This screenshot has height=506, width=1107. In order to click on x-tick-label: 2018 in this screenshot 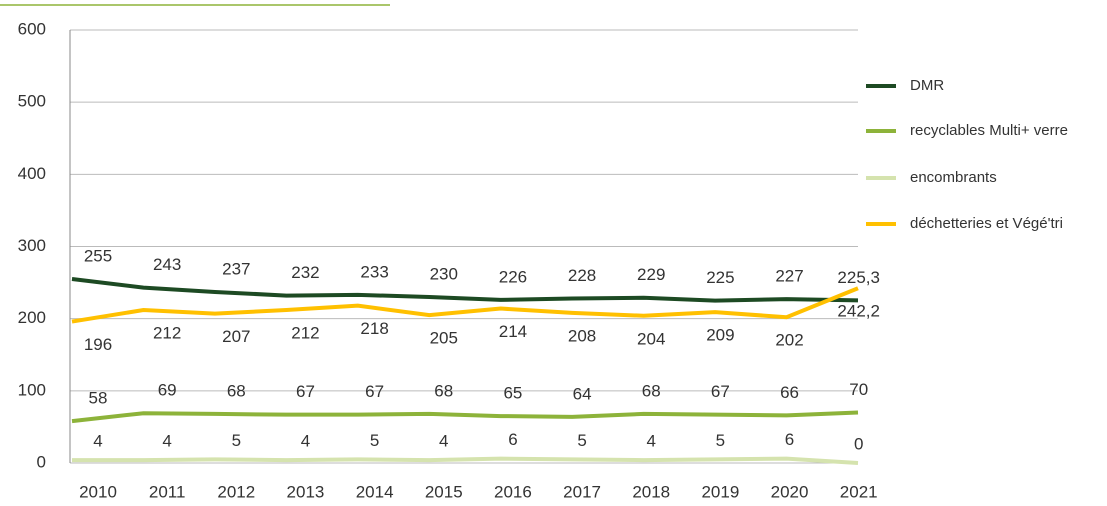, I will do `click(651, 491)`.